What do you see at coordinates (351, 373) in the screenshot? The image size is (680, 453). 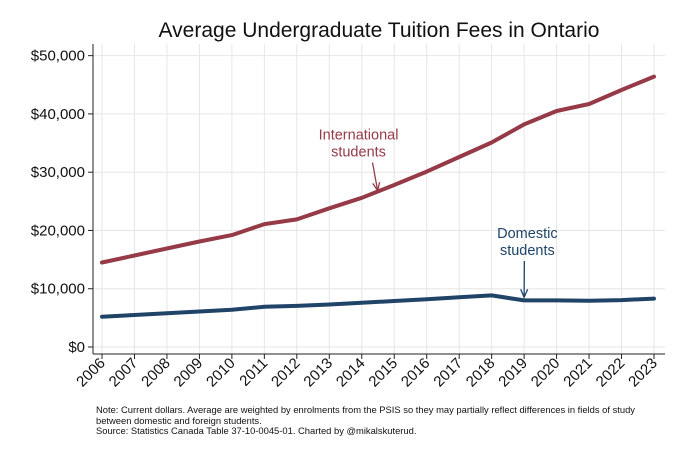 I see `x-tick-label: 2014` at bounding box center [351, 373].